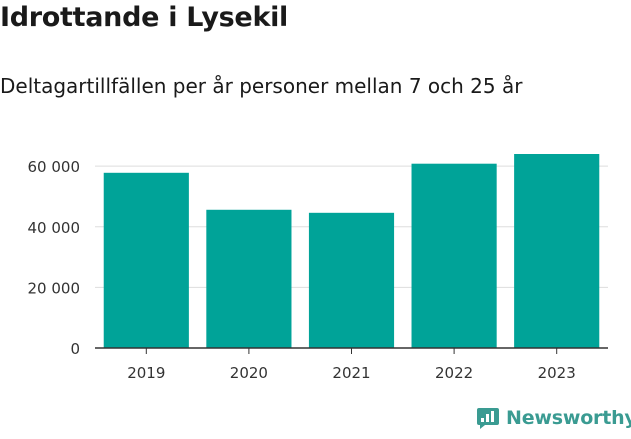 This screenshot has height=439, width=631. Describe the element at coordinates (557, 251) in the screenshot. I see `bar-2023` at that location.